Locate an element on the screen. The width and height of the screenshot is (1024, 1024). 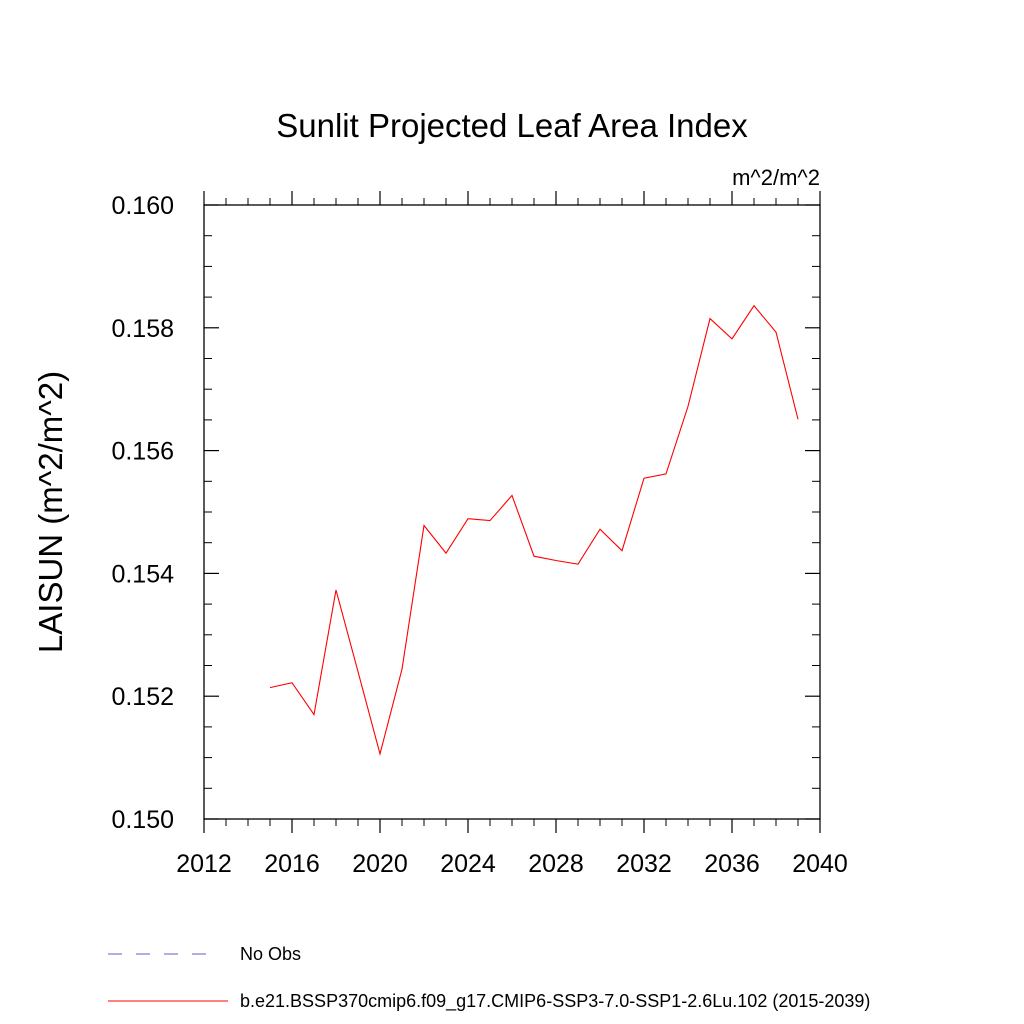
y-tick-label: 0.158 is located at coordinates (142, 329).